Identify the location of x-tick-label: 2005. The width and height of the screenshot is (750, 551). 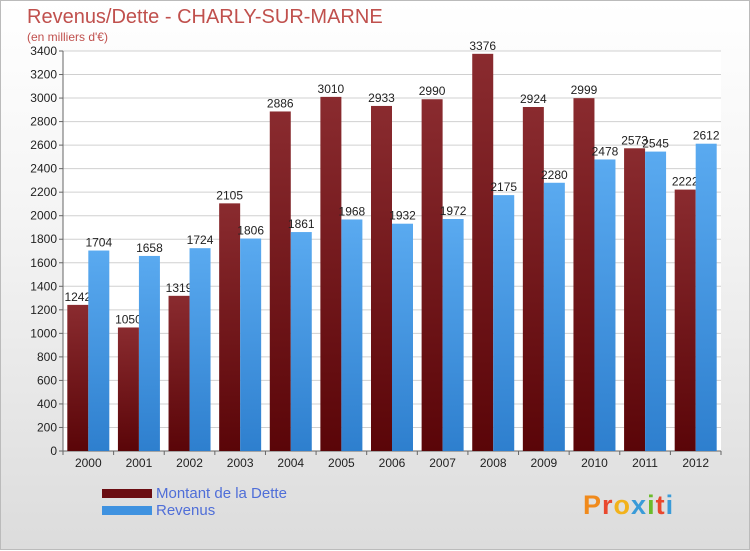
(341, 463).